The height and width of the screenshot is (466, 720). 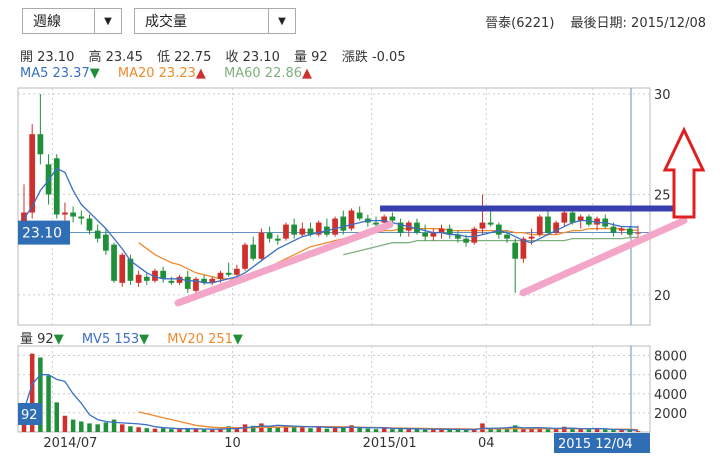 What do you see at coordinates (55, 73) in the screenshot?
I see `ma5-label: MA5 23.37` at bounding box center [55, 73].